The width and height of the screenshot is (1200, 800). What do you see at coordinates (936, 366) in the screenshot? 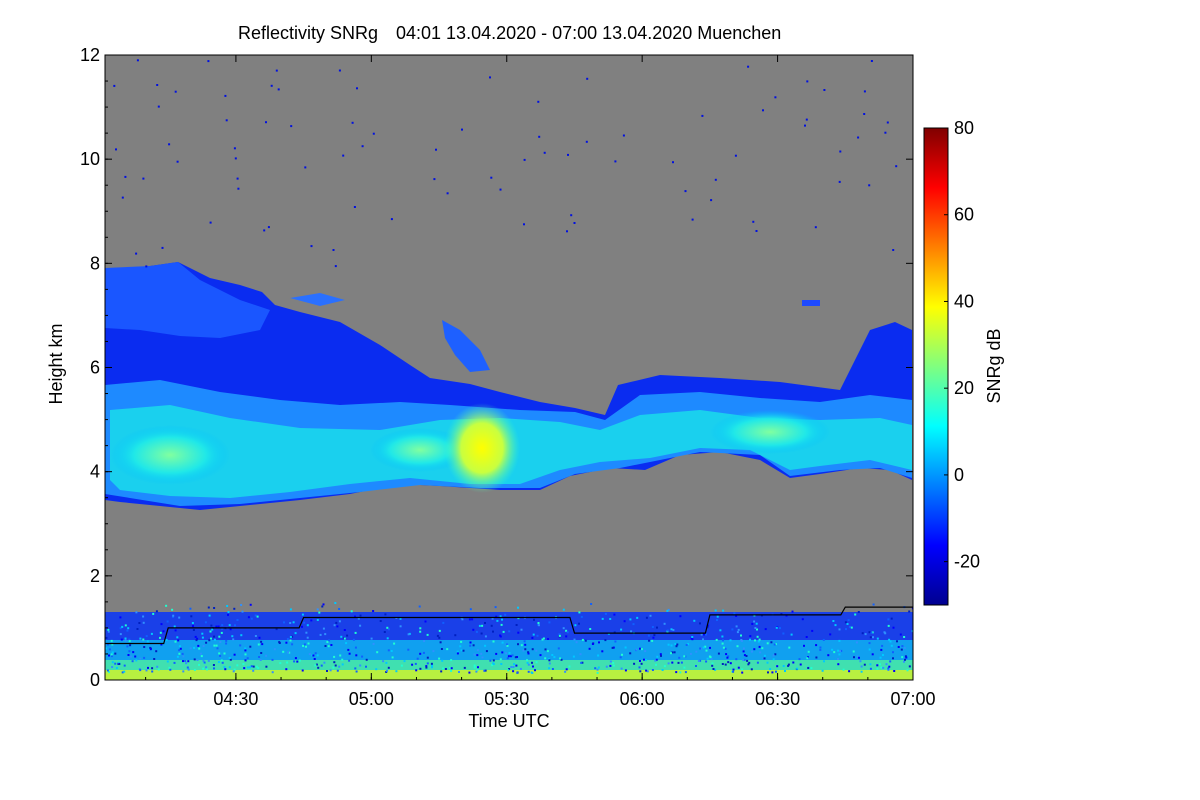
I see `colorbar-gradient` at bounding box center [936, 366].